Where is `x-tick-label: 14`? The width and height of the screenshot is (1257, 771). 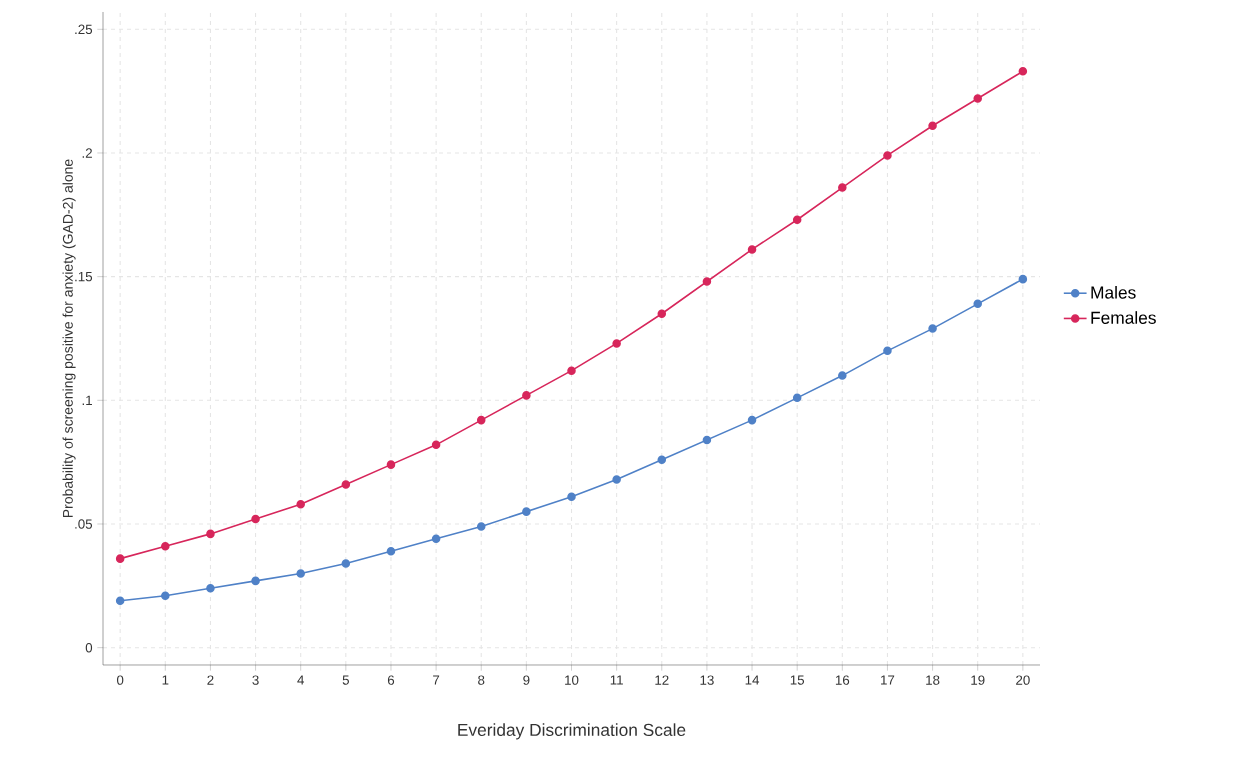
x-tick-label: 14 is located at coordinates (752, 680).